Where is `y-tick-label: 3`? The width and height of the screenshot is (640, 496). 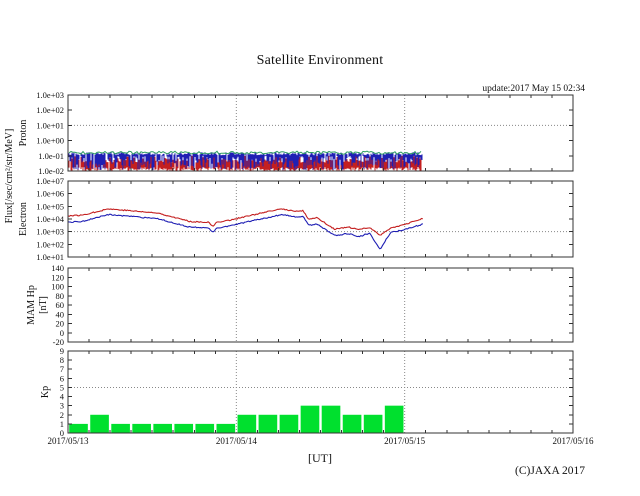
y-tick-label: 3 is located at coordinates (62, 406).